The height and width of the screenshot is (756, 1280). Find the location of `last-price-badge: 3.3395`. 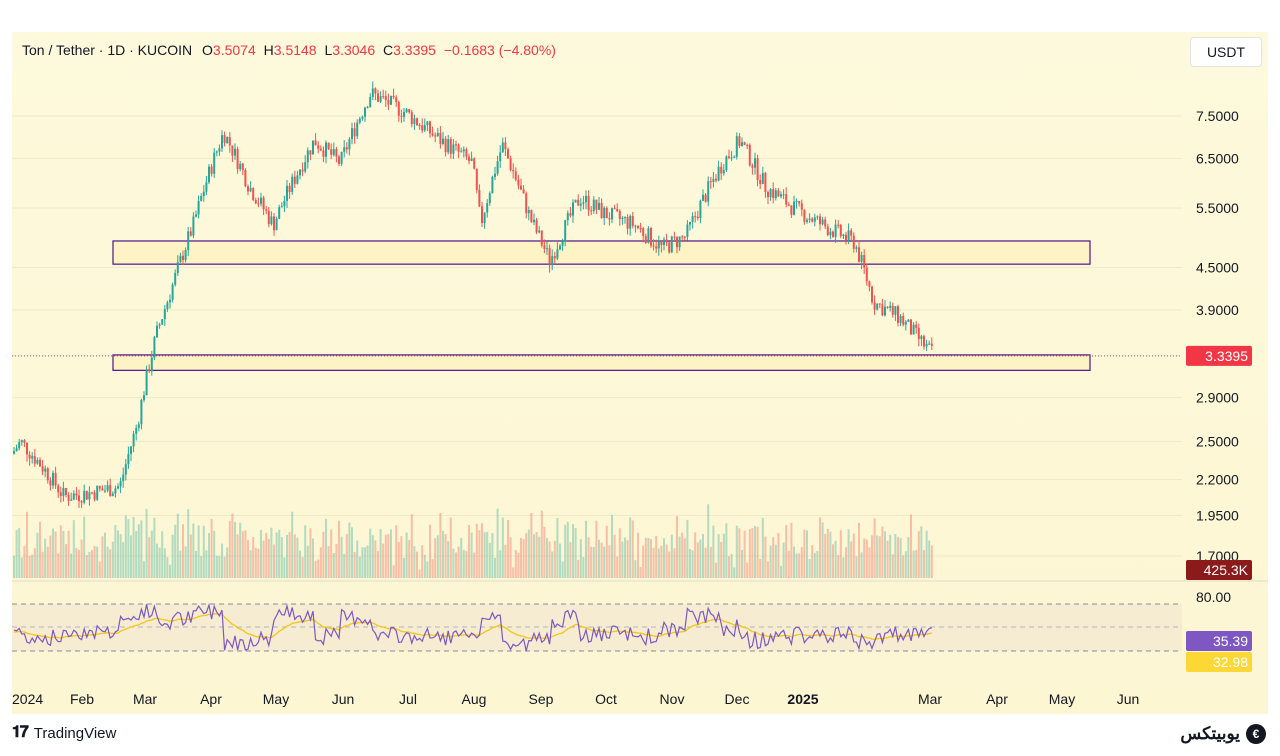

last-price-badge: 3.3395 is located at coordinates (1226, 356).